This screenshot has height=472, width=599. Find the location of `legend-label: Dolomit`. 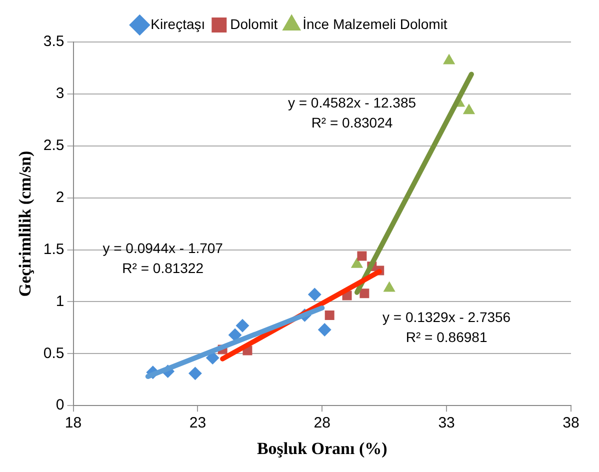

legend-label: Dolomit is located at coordinates (254, 24).